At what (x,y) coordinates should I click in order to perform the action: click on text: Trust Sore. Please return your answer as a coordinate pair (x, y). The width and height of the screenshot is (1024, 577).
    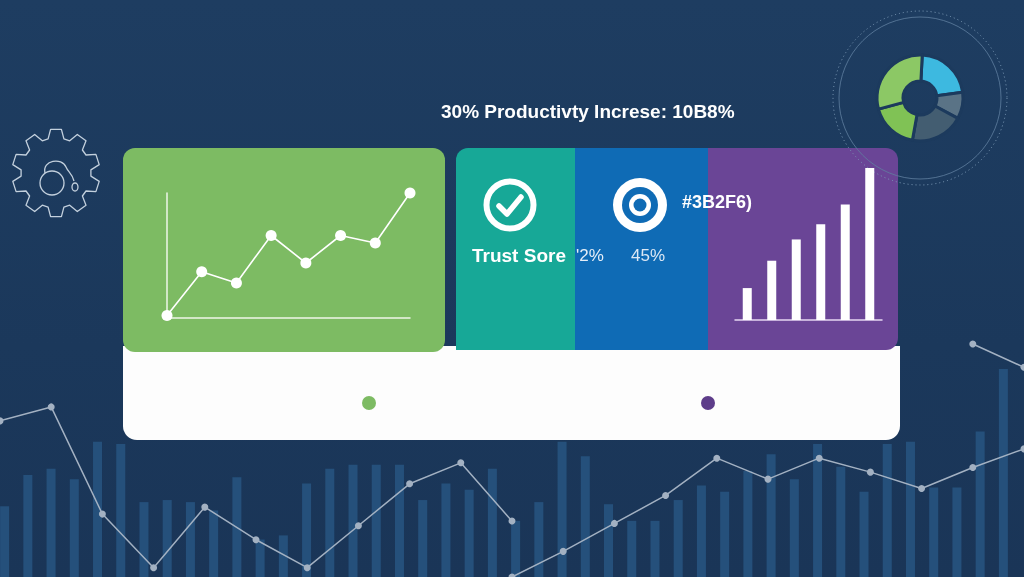
    Looking at the image, I should click on (519, 256).